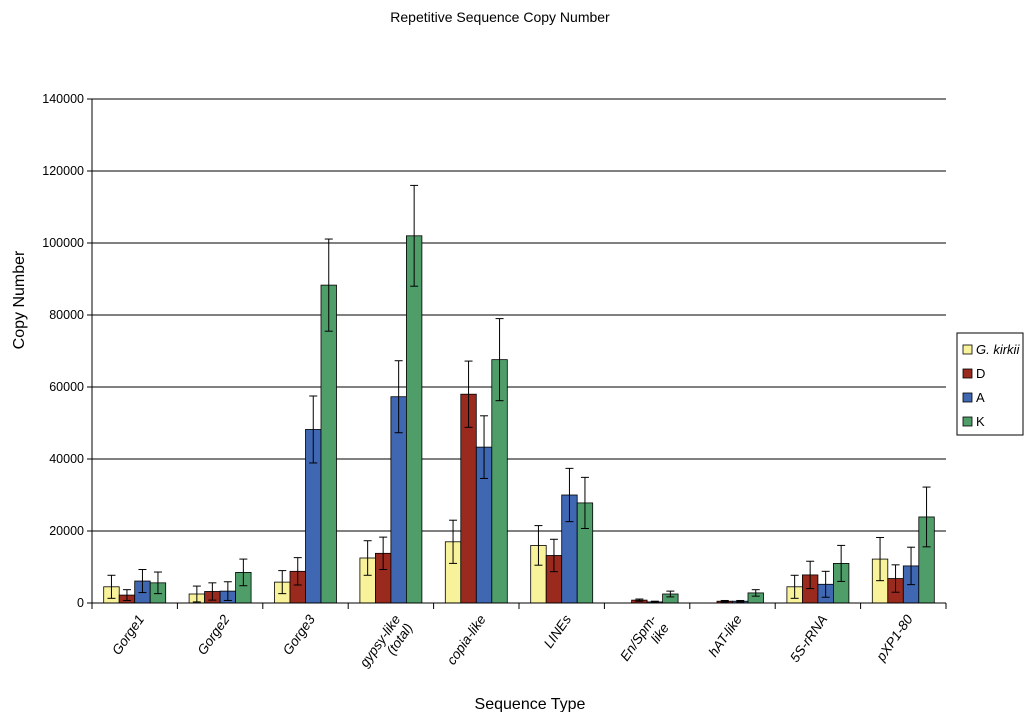  What do you see at coordinates (63, 99) in the screenshot?
I see `y-tick-label: 140000` at bounding box center [63, 99].